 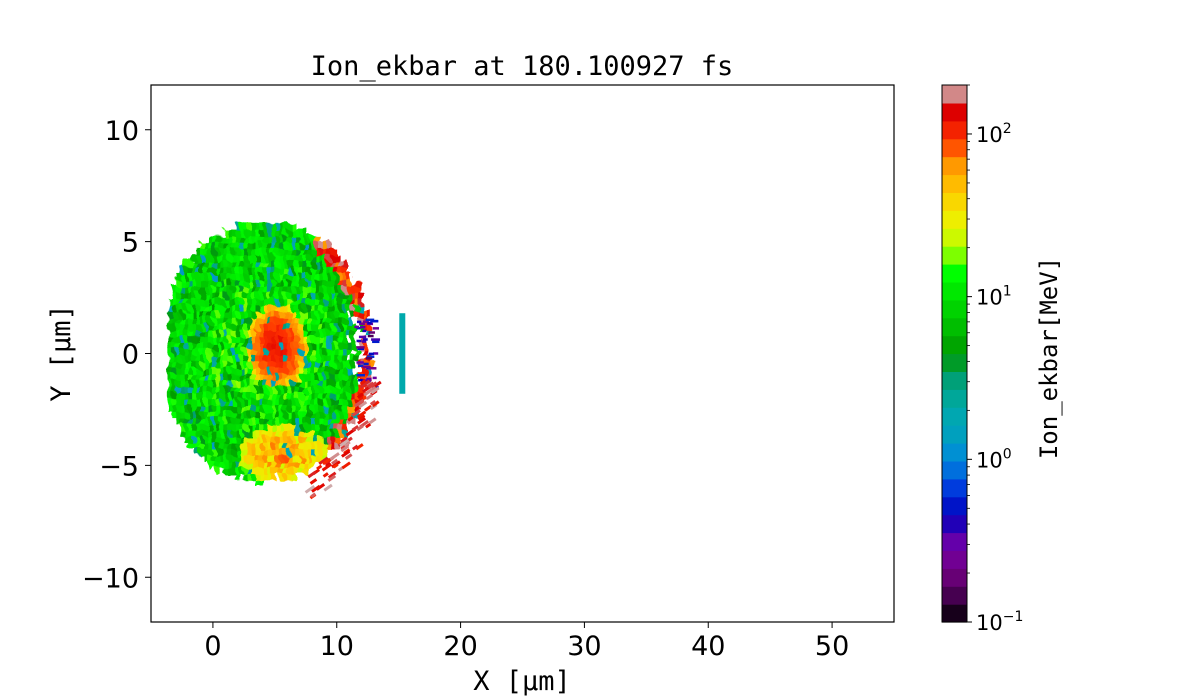 What do you see at coordinates (212, 646) in the screenshot?
I see `x-tick-label: 0` at bounding box center [212, 646].